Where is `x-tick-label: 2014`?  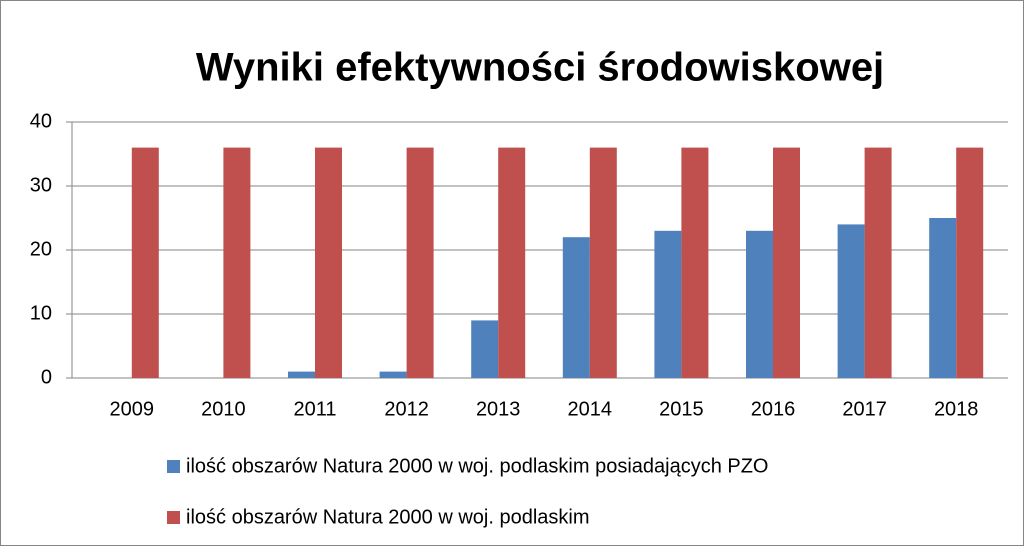
x-tick-label: 2014 is located at coordinates (590, 409).